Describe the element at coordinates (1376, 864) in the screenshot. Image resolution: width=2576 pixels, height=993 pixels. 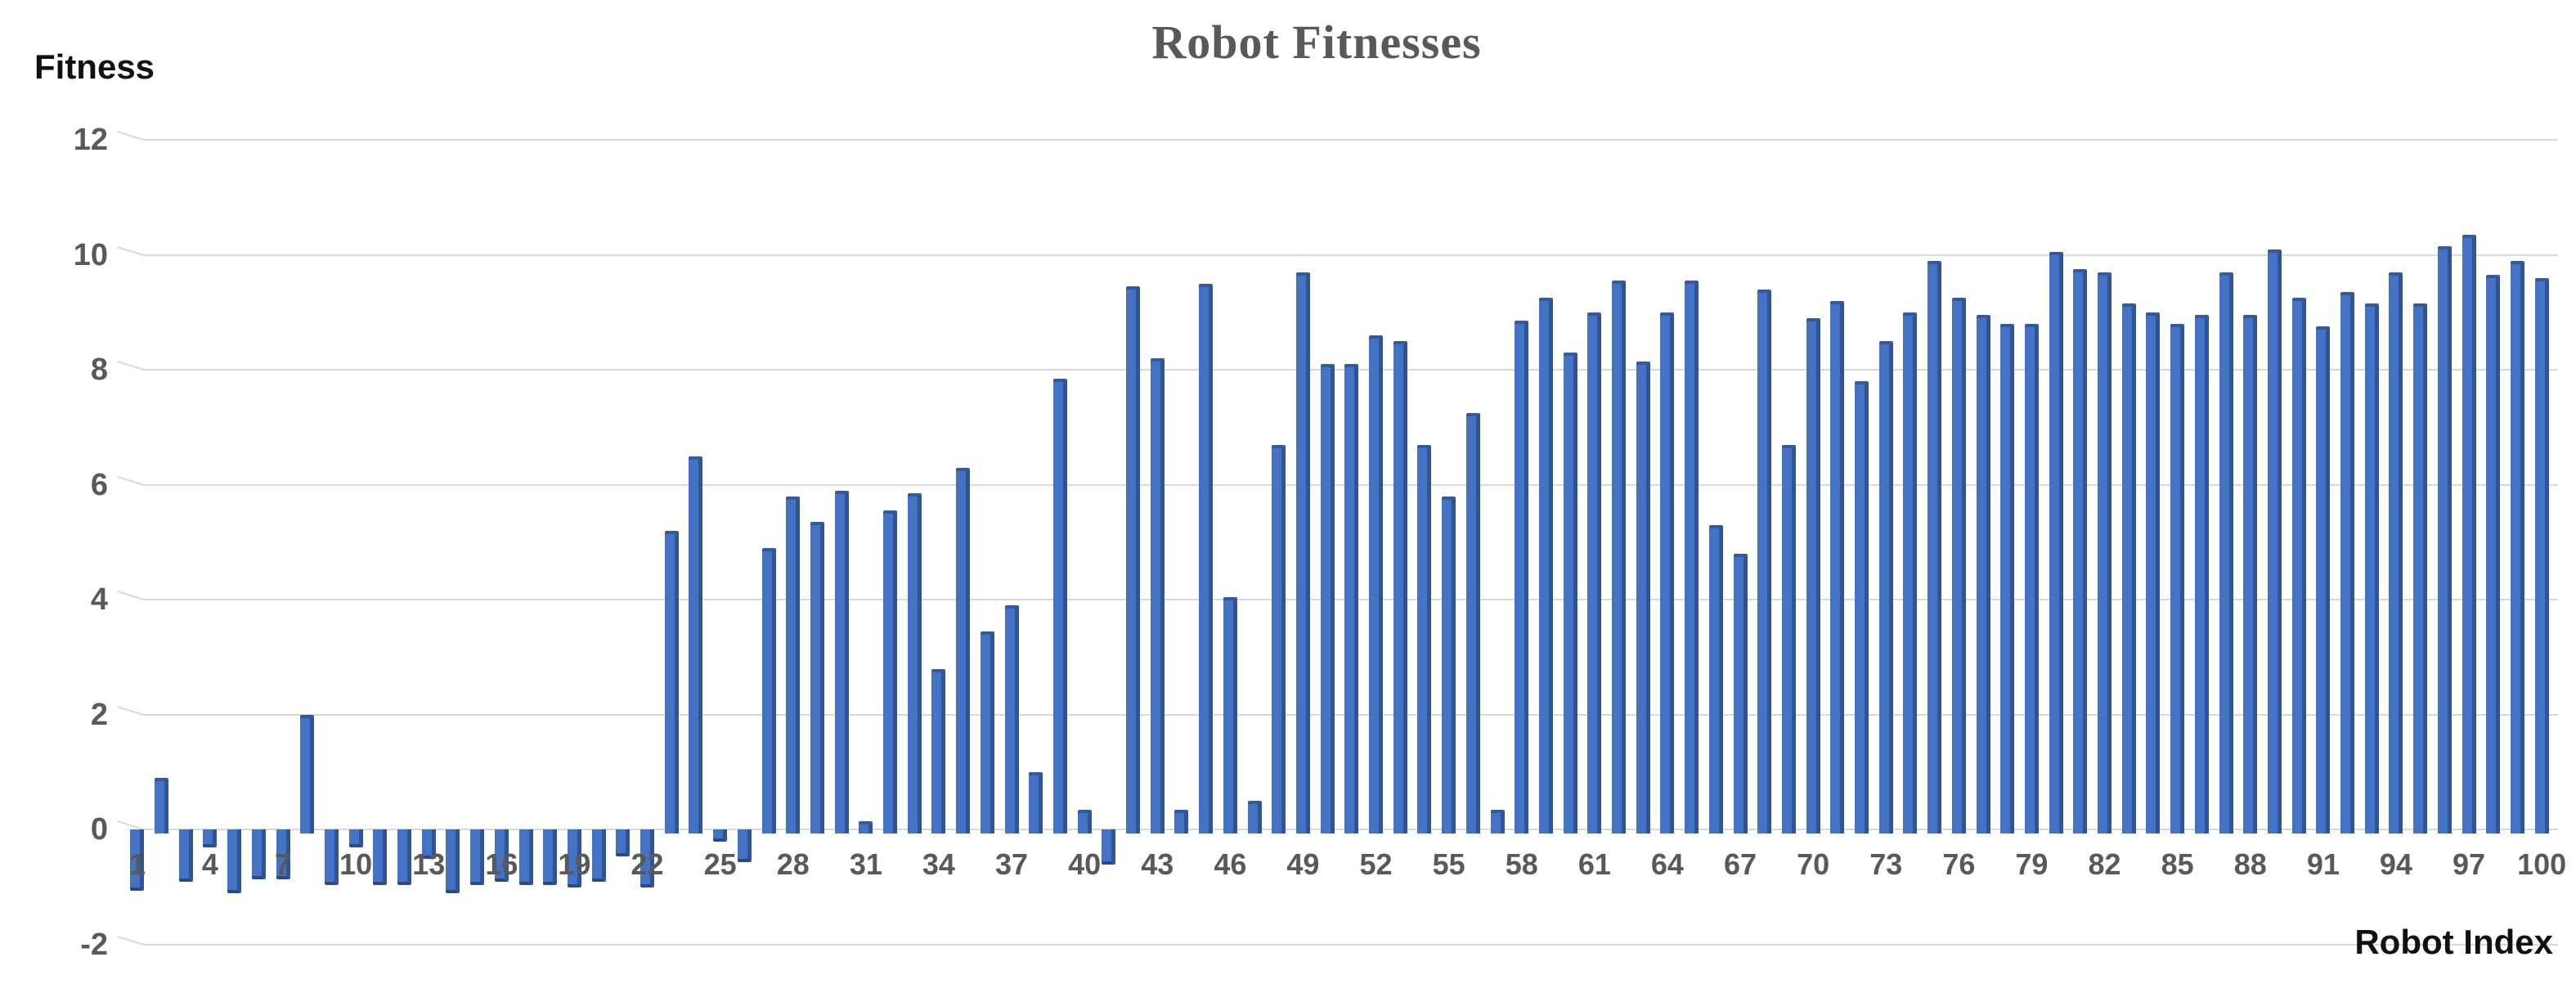
I see `x-tick-label-52: 52` at that location.